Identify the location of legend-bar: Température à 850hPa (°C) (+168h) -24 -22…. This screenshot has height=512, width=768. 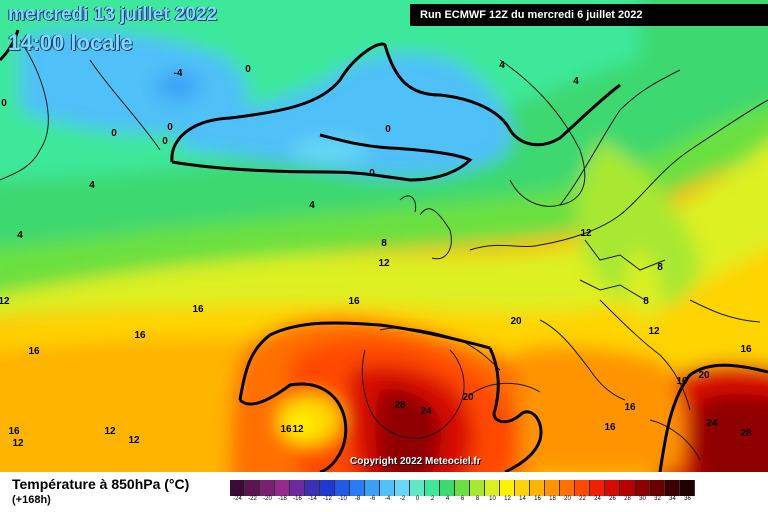
(384, 492).